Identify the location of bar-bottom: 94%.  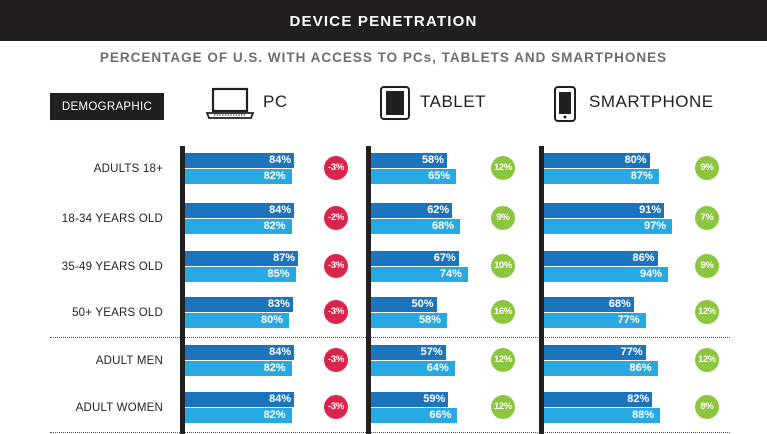
(606, 274).